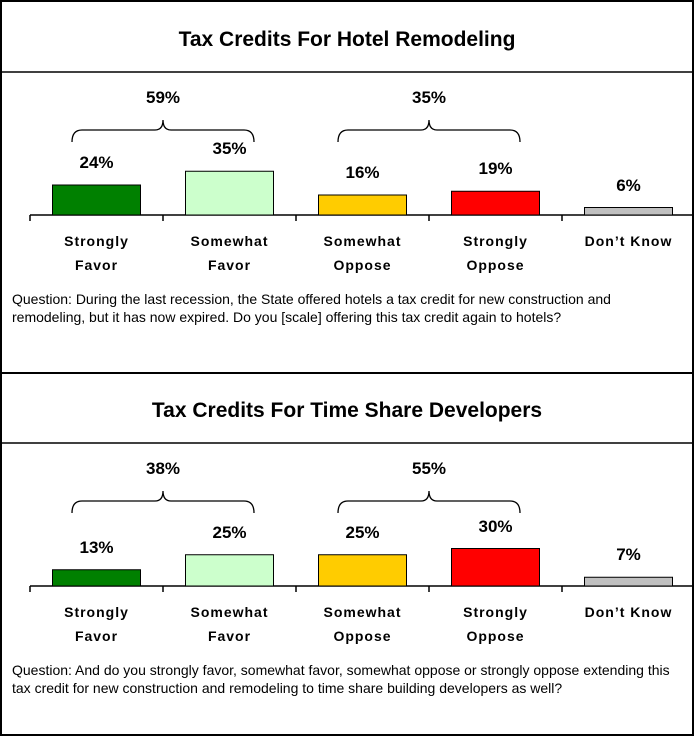 Image resolution: width=694 pixels, height=736 pixels. What do you see at coordinates (163, 97) in the screenshot?
I see `group-label: 59%` at bounding box center [163, 97].